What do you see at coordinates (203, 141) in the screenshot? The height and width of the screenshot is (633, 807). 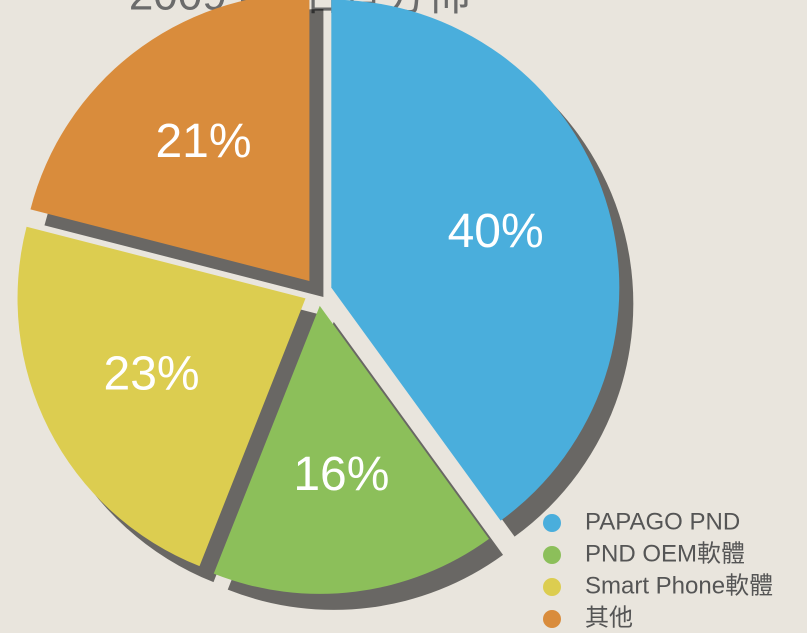 I see `data-label: 21%` at bounding box center [203, 141].